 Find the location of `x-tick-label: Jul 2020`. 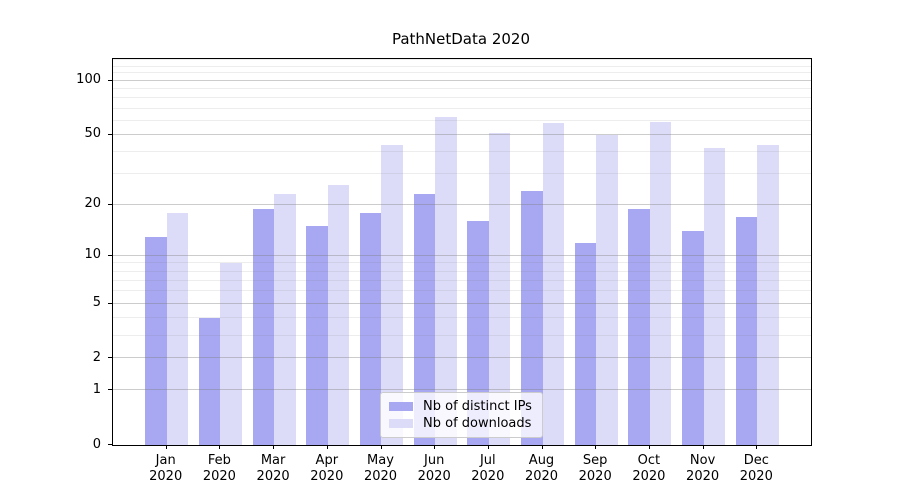

x-tick-label: Jul 2020 is located at coordinates (488, 468).